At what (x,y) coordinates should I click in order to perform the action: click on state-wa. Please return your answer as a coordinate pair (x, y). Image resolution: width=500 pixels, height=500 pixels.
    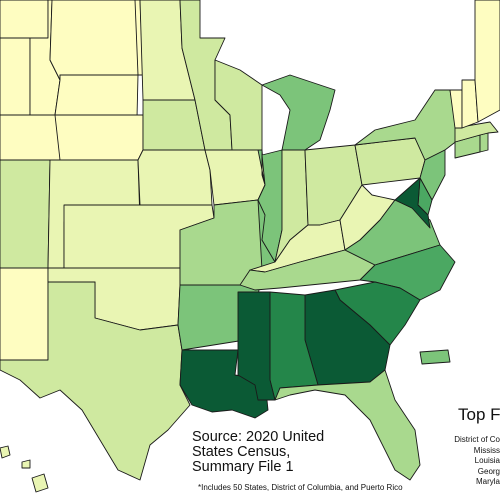
    Looking at the image, I should click on (24, 19).